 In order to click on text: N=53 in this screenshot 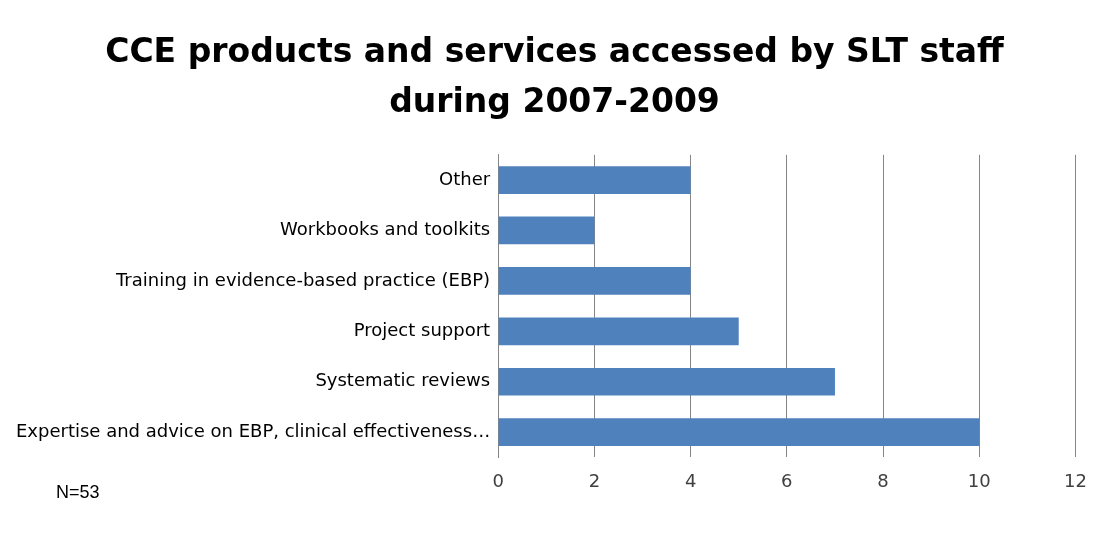, I will do `click(78, 491)`.